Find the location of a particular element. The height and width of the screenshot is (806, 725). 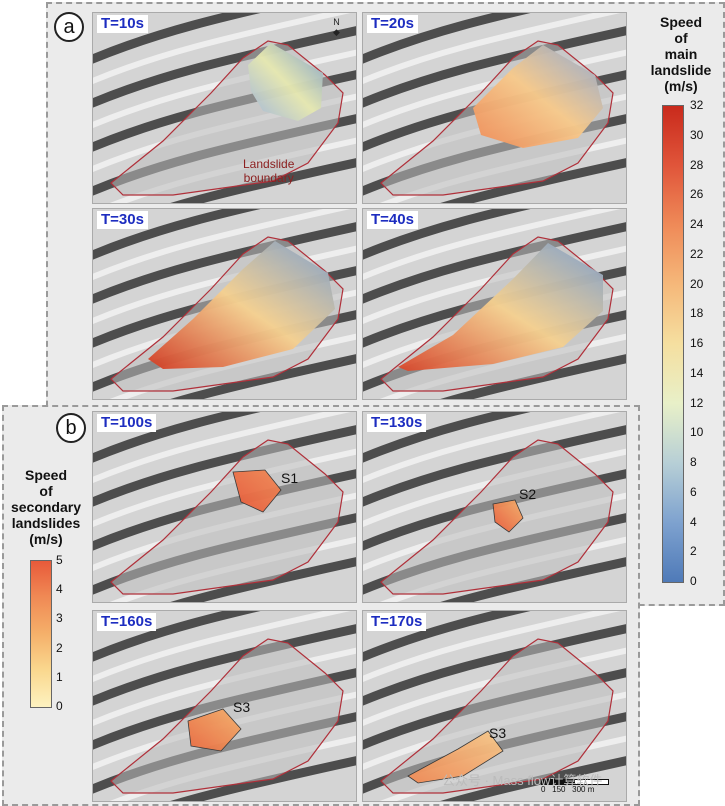

secondary-landslide-label: S2 is located at coordinates (528, 494).